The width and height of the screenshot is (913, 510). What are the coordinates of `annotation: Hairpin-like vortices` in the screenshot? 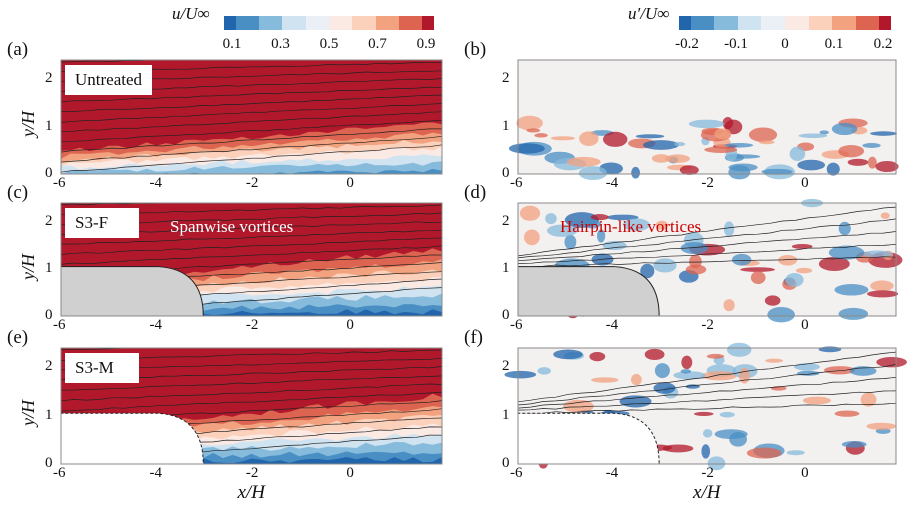 It's located at (631, 226).